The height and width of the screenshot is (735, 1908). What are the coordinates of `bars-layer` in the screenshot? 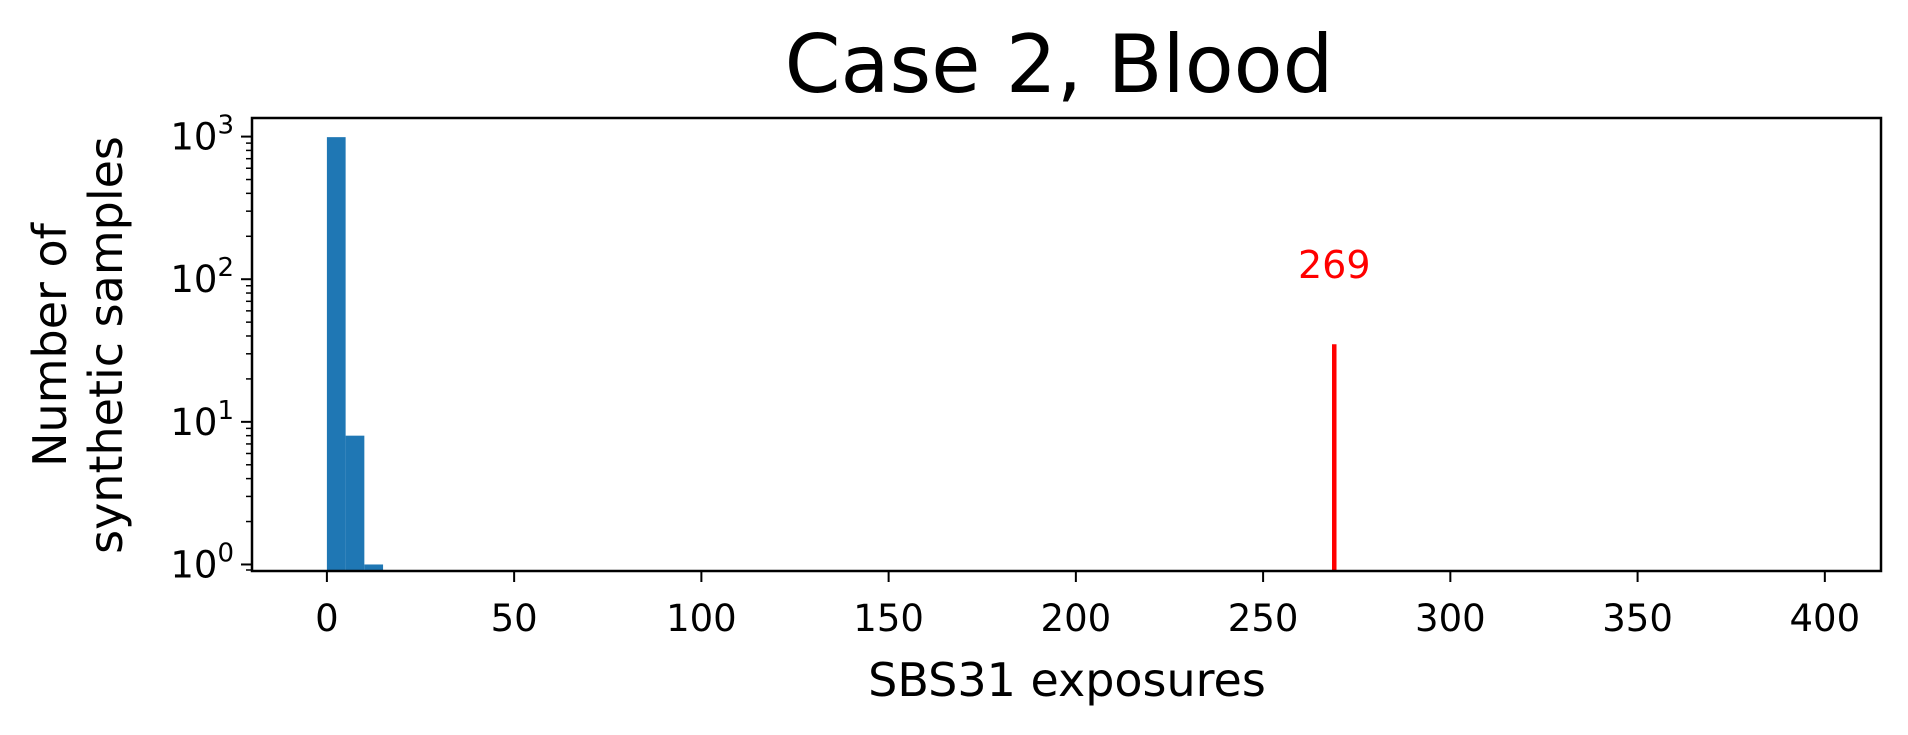 It's located at (355, 354).